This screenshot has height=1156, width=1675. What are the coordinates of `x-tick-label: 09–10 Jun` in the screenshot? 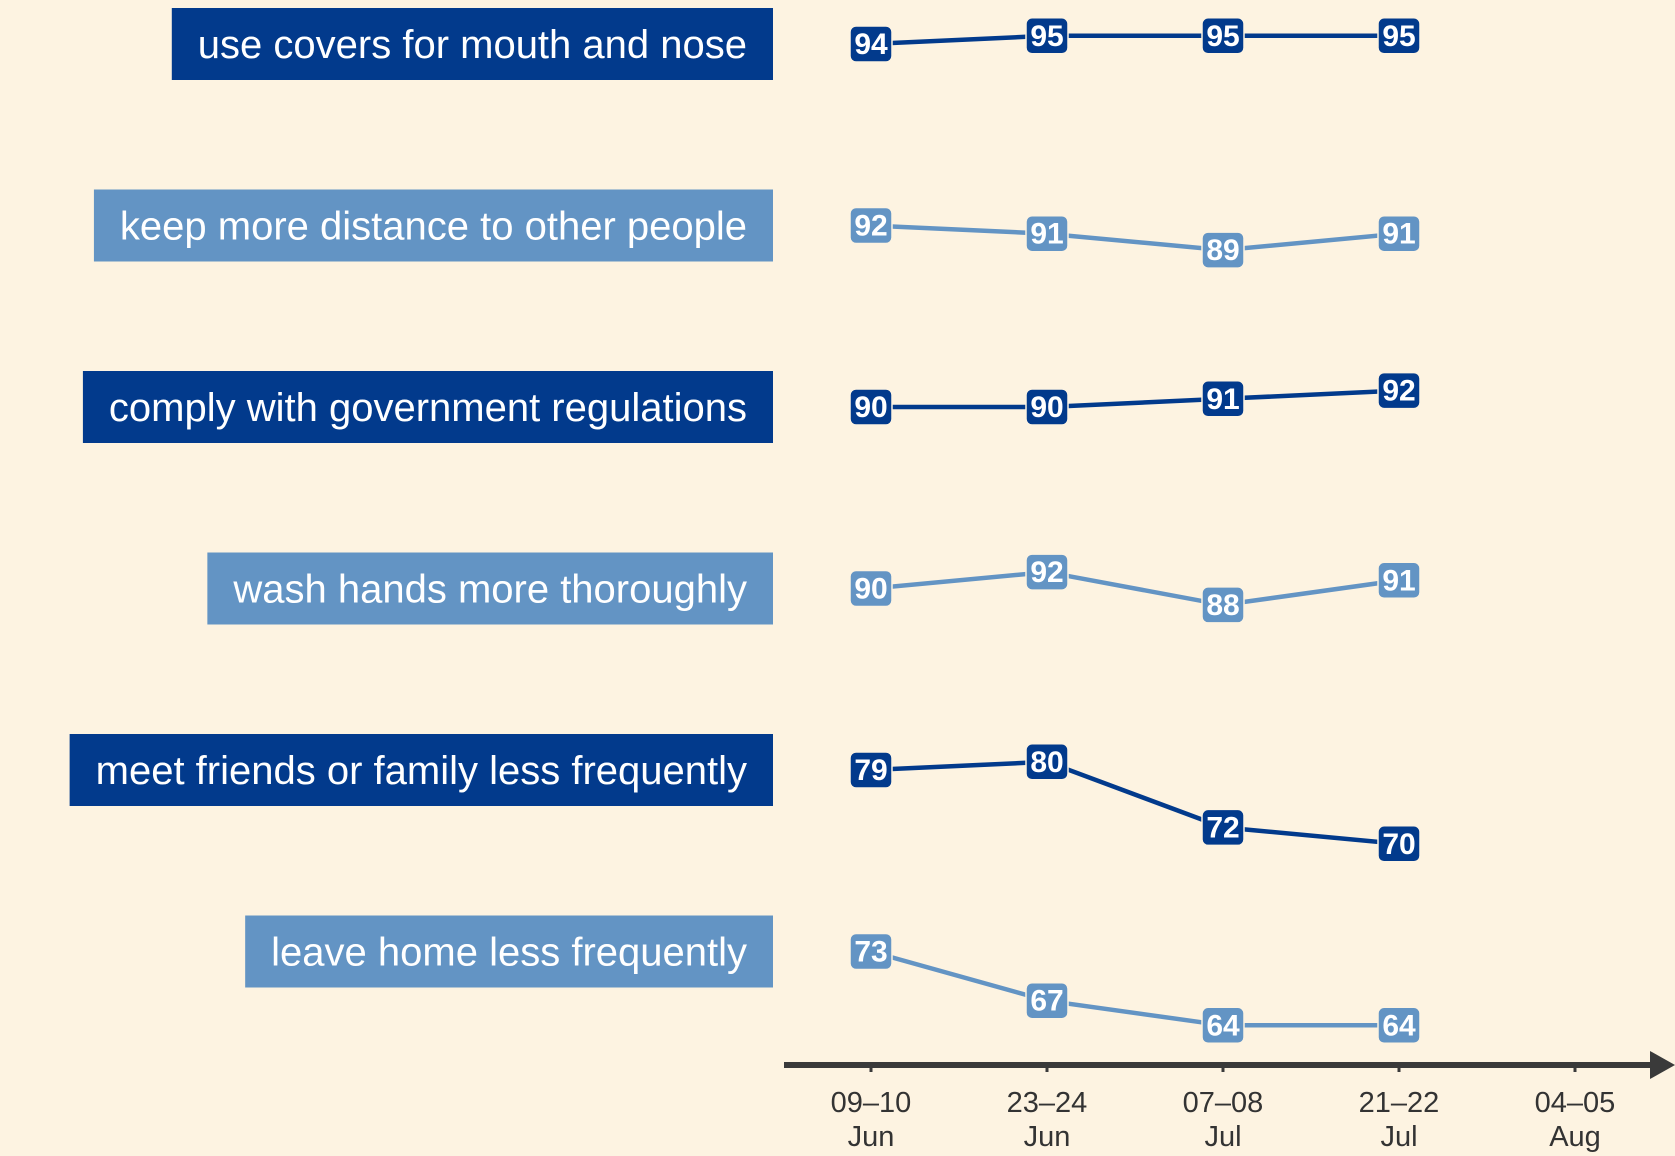 It's located at (871, 1120).